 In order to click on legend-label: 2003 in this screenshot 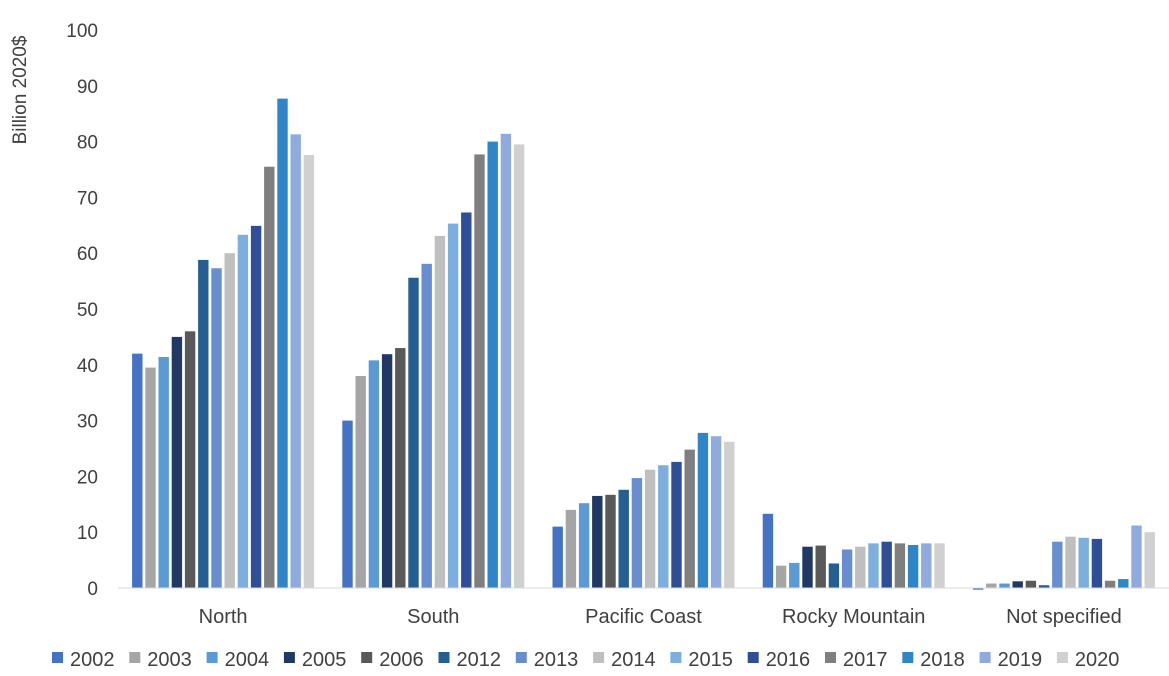, I will do `click(169, 660)`.